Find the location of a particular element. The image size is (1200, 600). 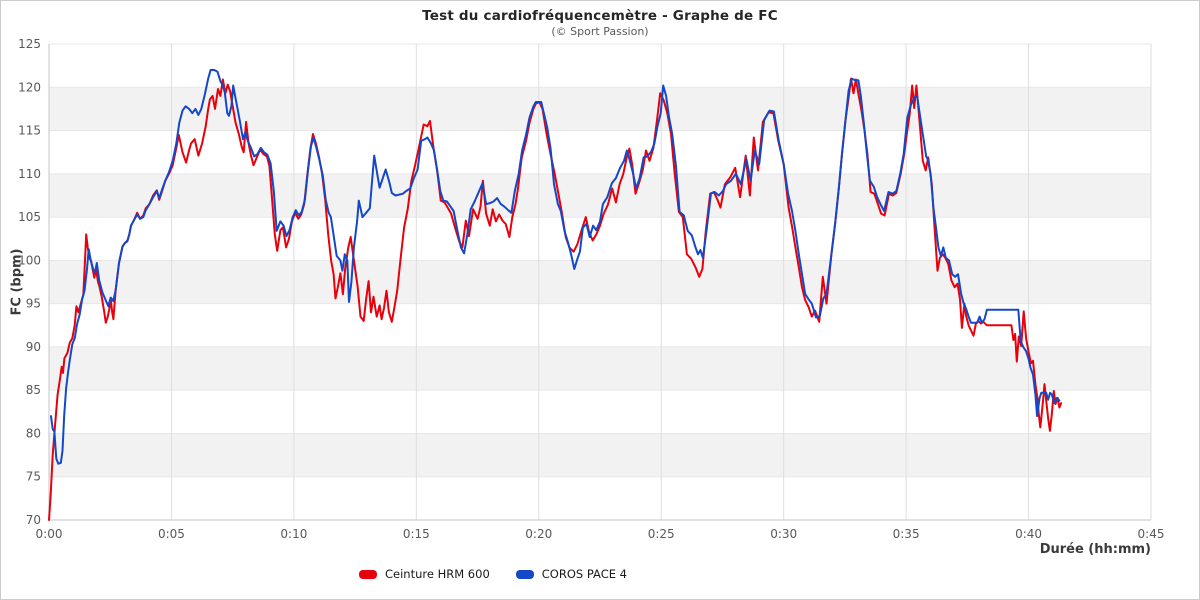

y-tick-label: 75 is located at coordinates (33, 477).